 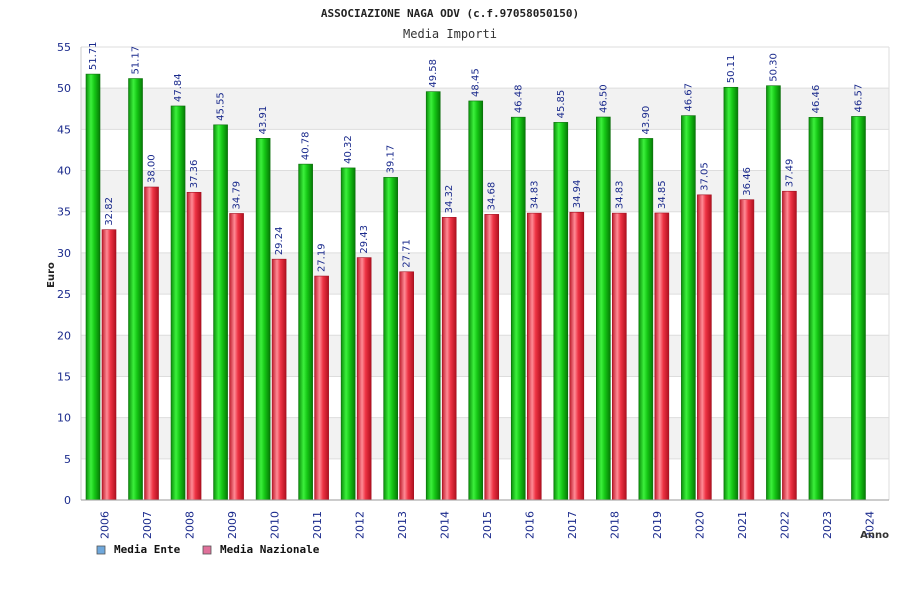 What do you see at coordinates (317, 525) in the screenshot?
I see `x-tick-label: 2011` at bounding box center [317, 525].